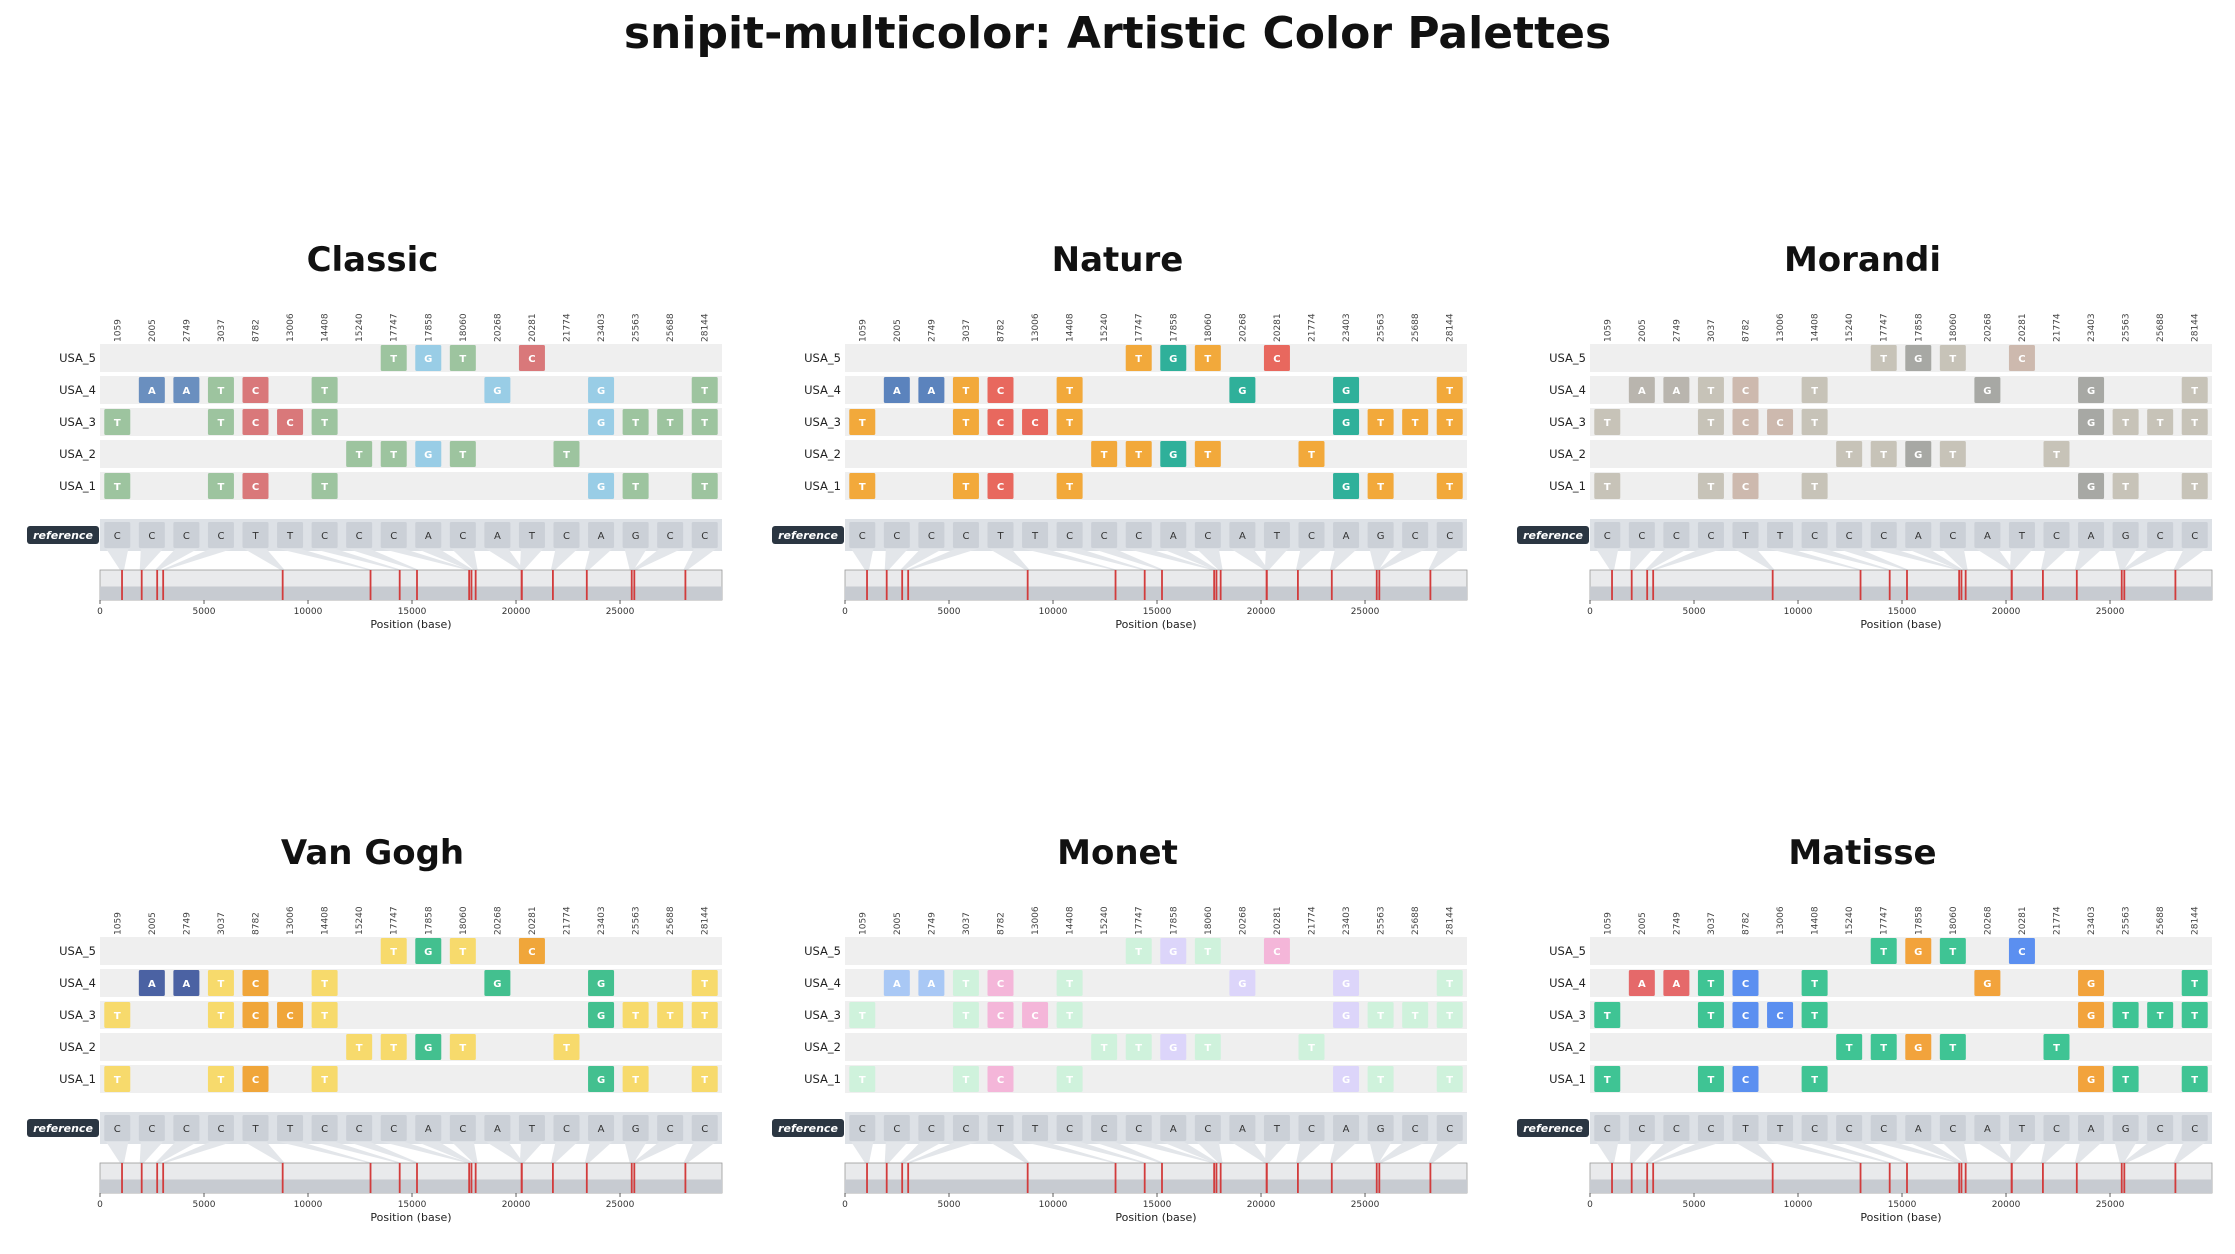 The height and width of the screenshot is (1254, 2235). What do you see at coordinates (1053, 612) in the screenshot?
I see `genome-tick-label: 10000` at bounding box center [1053, 612].